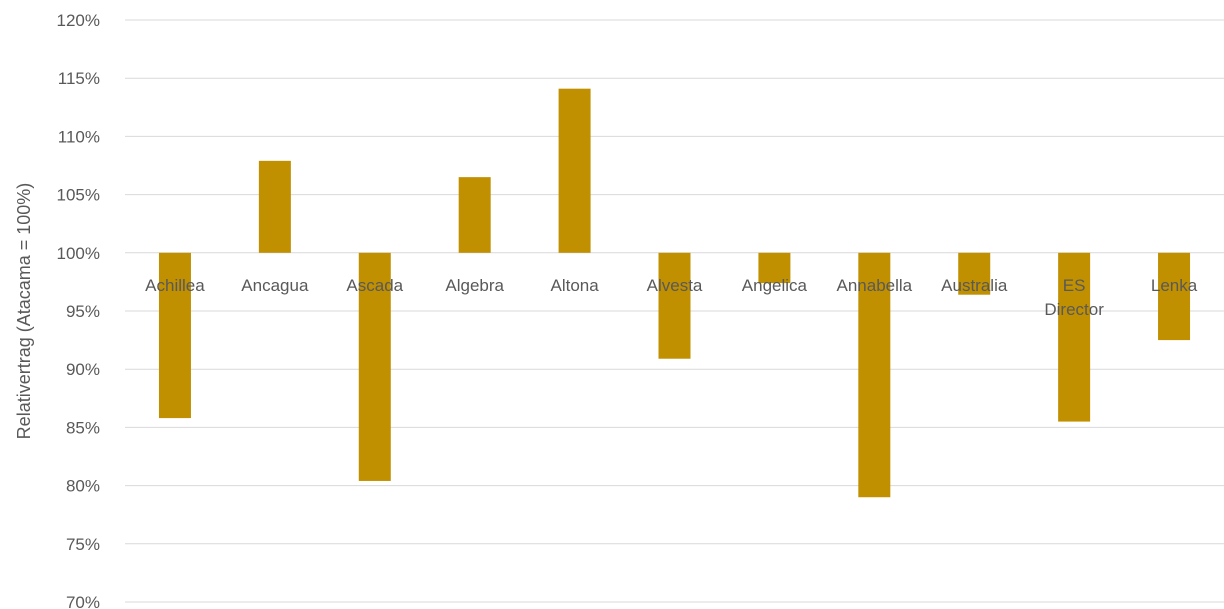  What do you see at coordinates (775, 285) in the screenshot?
I see `category-label: Angelica` at bounding box center [775, 285].